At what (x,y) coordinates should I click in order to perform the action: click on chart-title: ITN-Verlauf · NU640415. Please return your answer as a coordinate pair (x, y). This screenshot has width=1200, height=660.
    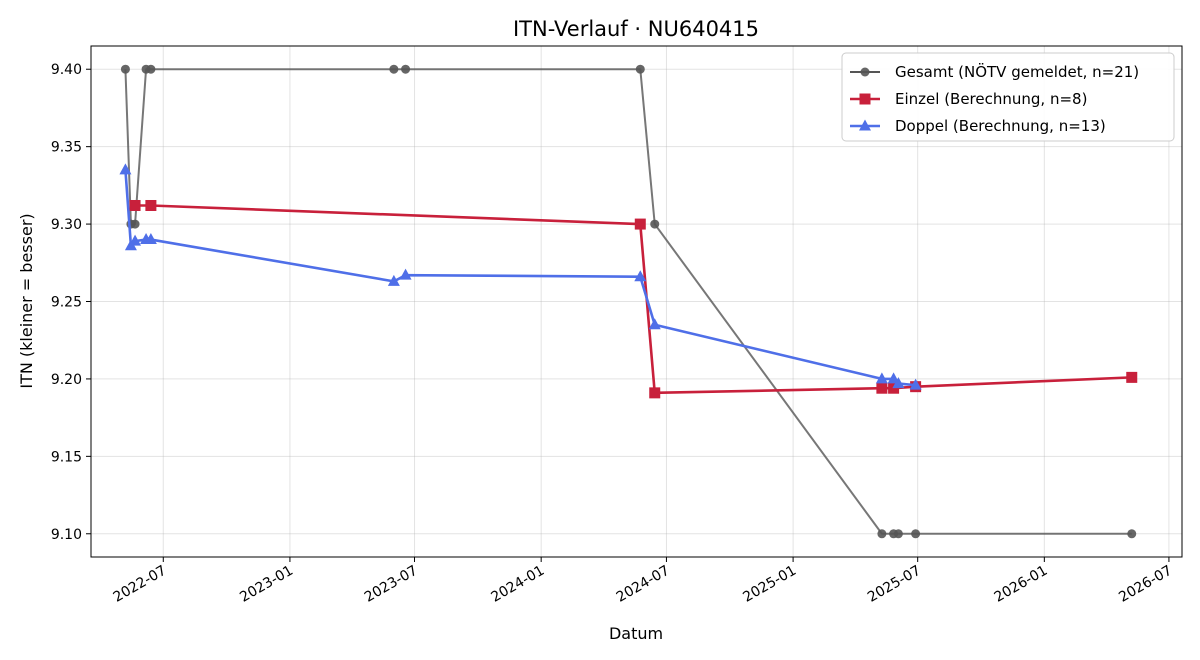
    Looking at the image, I should click on (636, 29).